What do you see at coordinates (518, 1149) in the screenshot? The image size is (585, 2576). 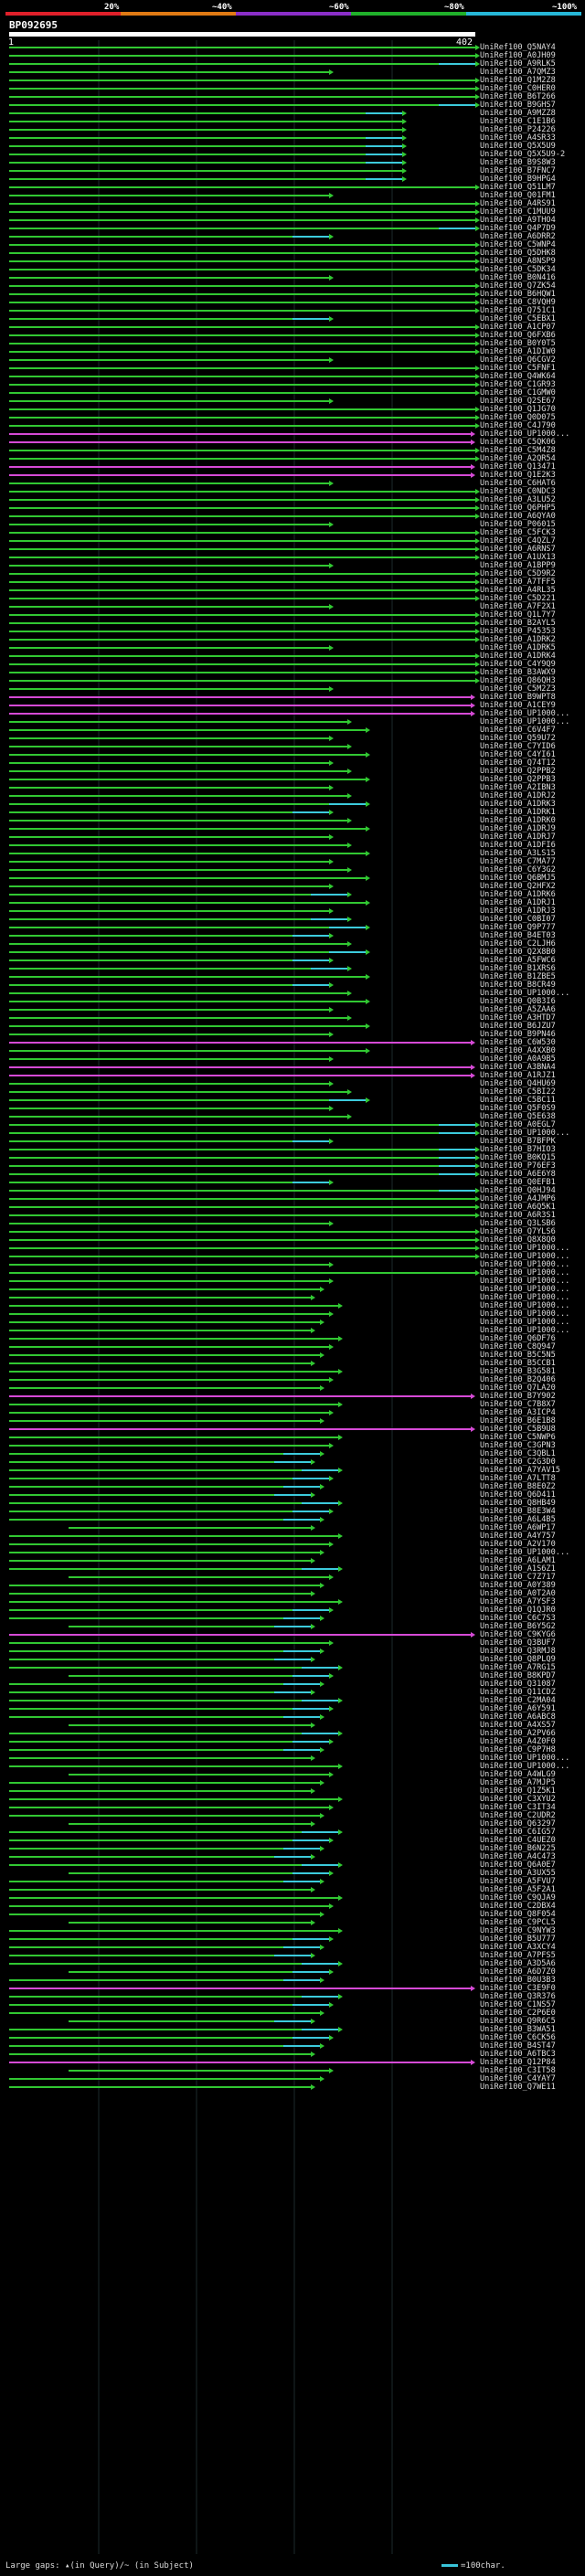 I see `hit-label: UniRef100_B7HIO3` at bounding box center [518, 1149].